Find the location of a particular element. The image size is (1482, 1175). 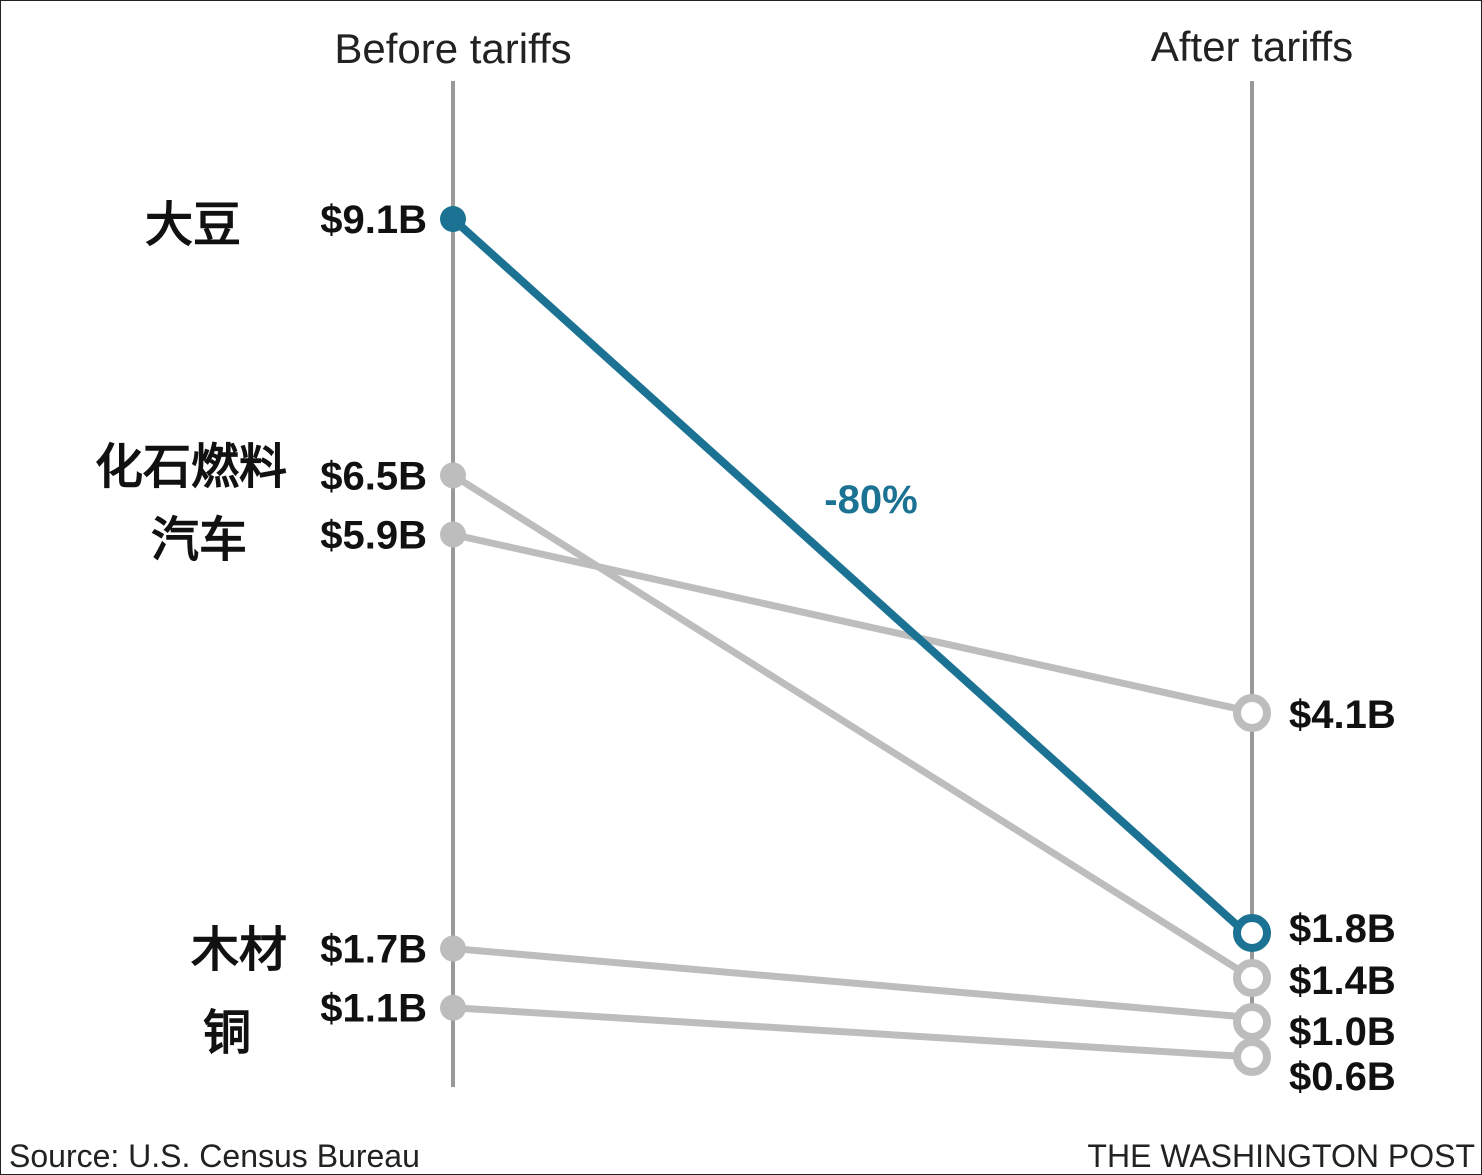

value-before-化石燃料: $6.5B is located at coordinates (373, 476).